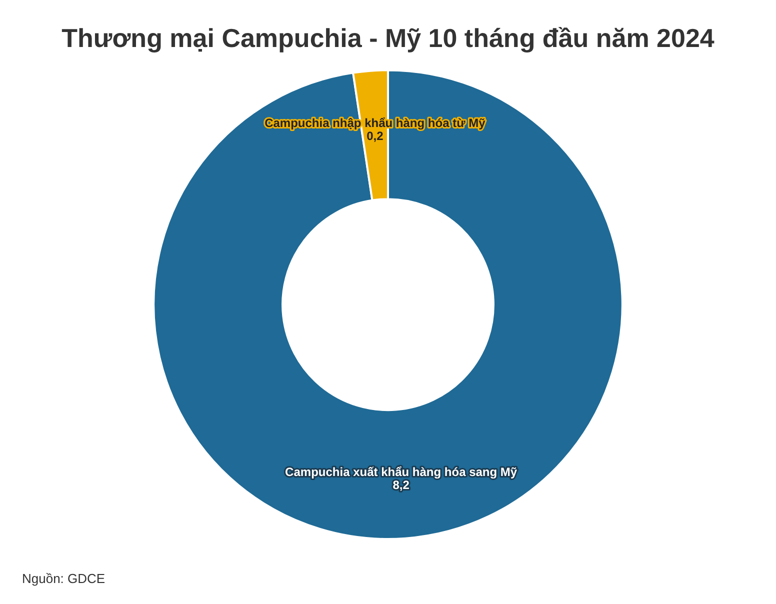  I want to click on text: Nguồn: GDCE, so click(64, 578).